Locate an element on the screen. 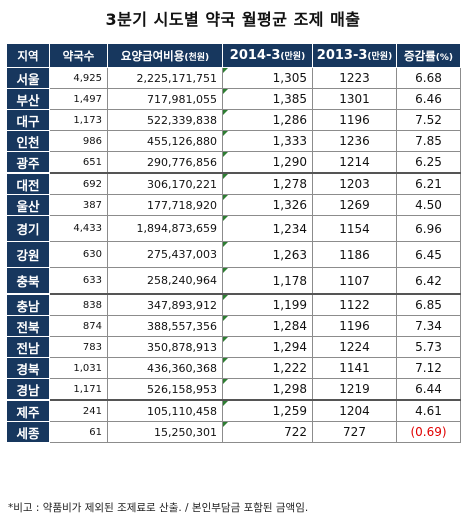 The image size is (466, 520). cell-2014: 1,259 is located at coordinates (267, 410).